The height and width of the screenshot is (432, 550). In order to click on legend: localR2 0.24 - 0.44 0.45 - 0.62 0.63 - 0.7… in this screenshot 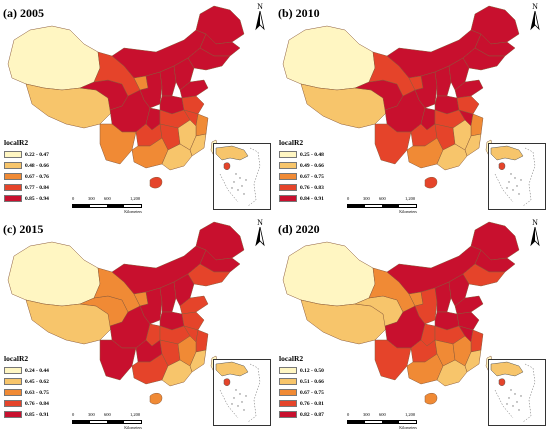, I will do `click(26, 387)`.